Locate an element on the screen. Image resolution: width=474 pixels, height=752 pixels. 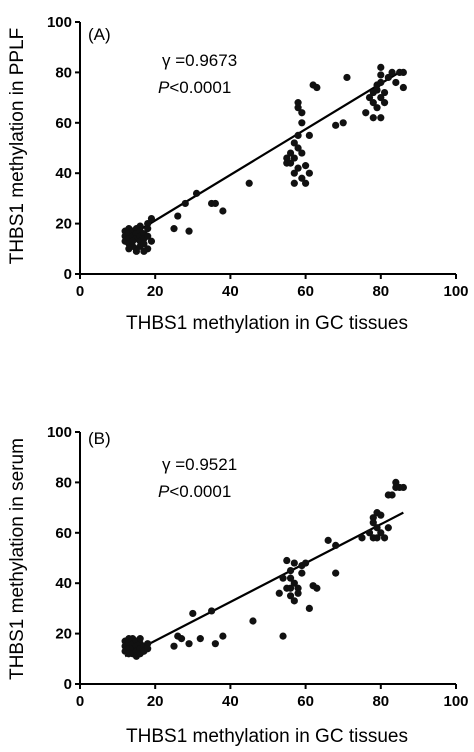
panel-a-x-tick-label: 80 is located at coordinates (380, 291).